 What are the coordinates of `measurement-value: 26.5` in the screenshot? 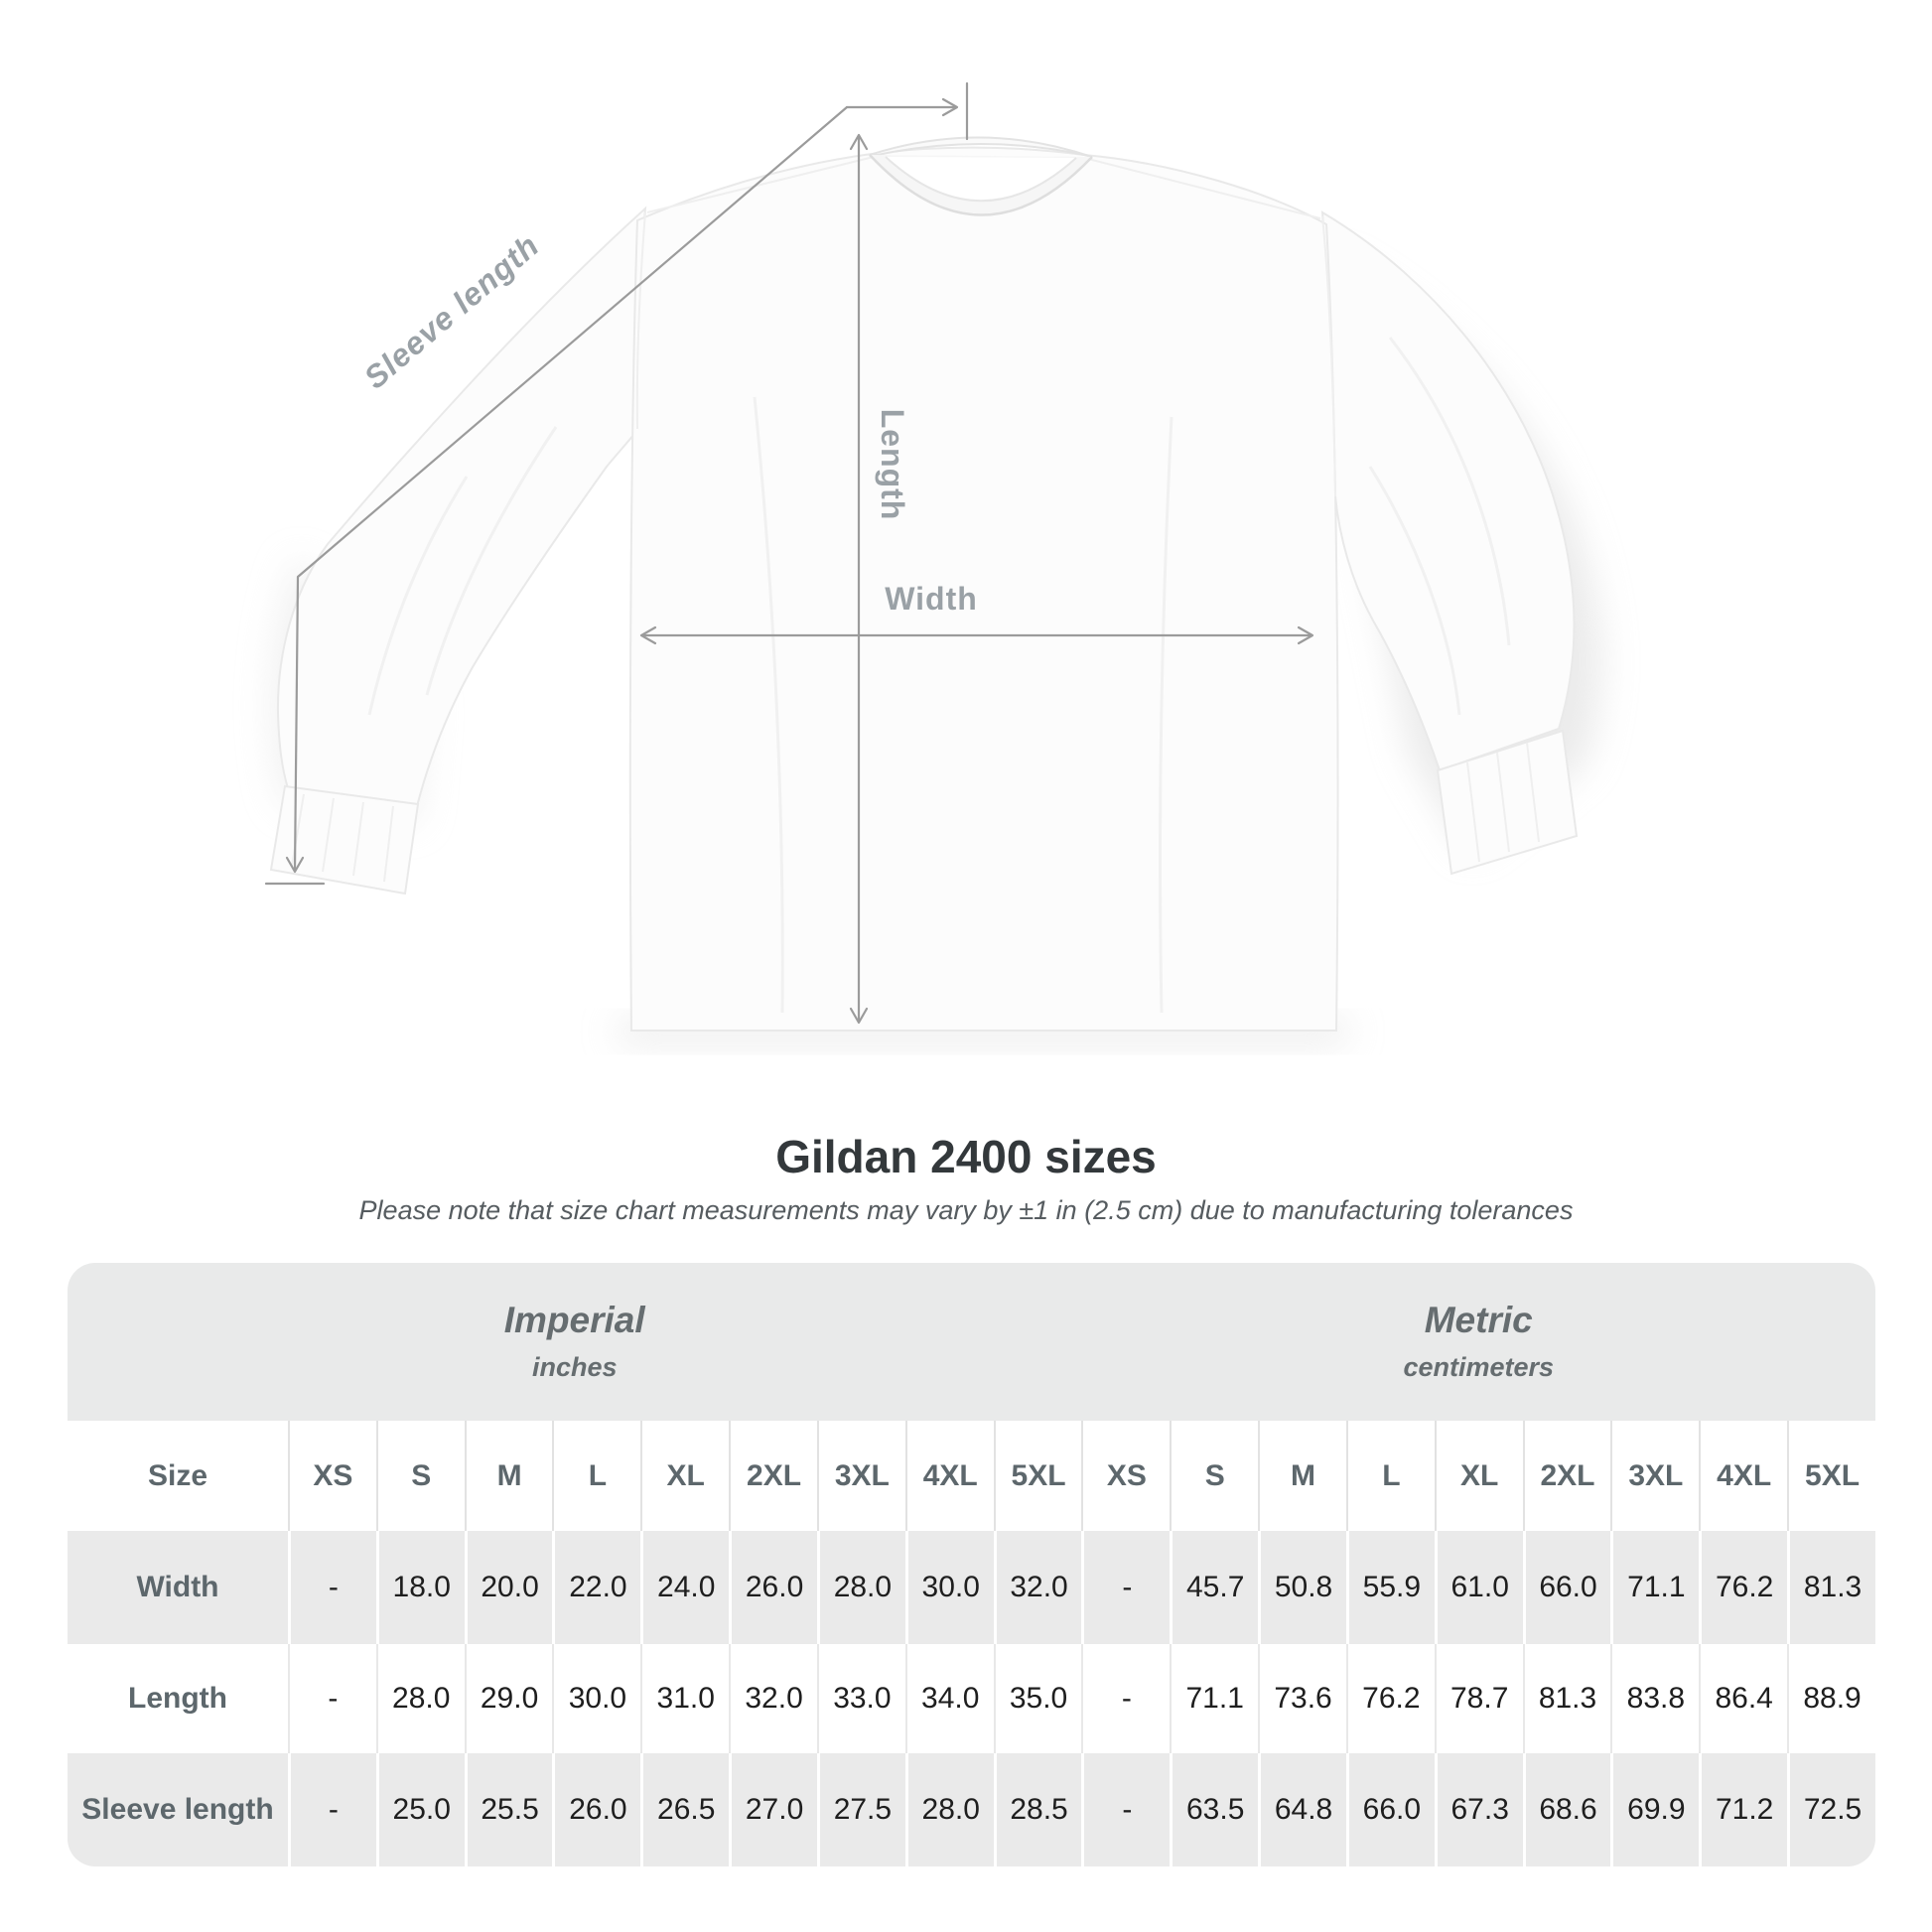 It's located at (685, 1810).